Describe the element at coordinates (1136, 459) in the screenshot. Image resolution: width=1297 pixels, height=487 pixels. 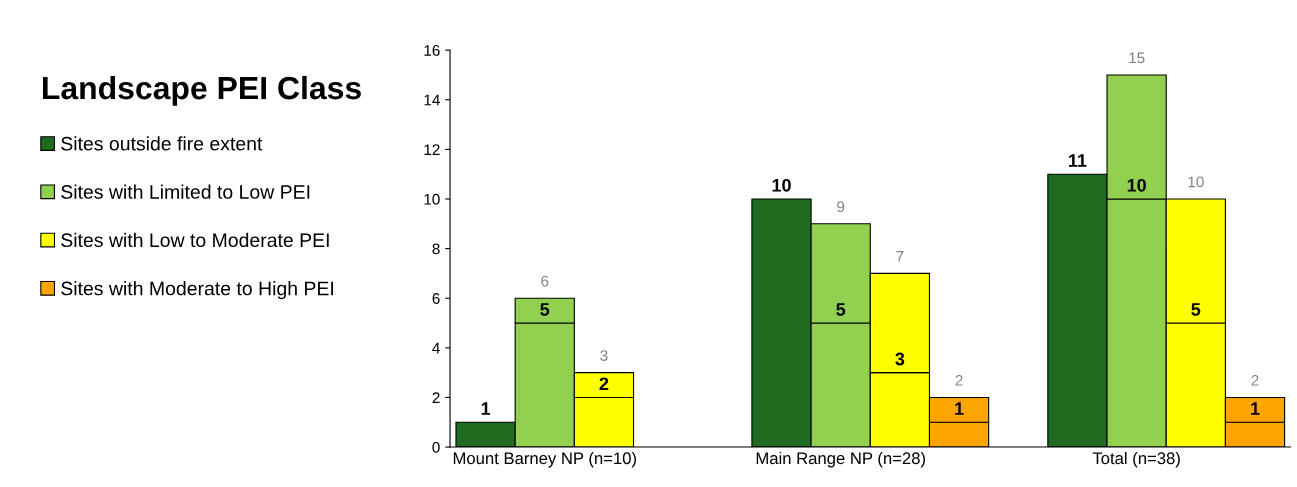
I see `x-tick-label: Total (n=38)` at that location.